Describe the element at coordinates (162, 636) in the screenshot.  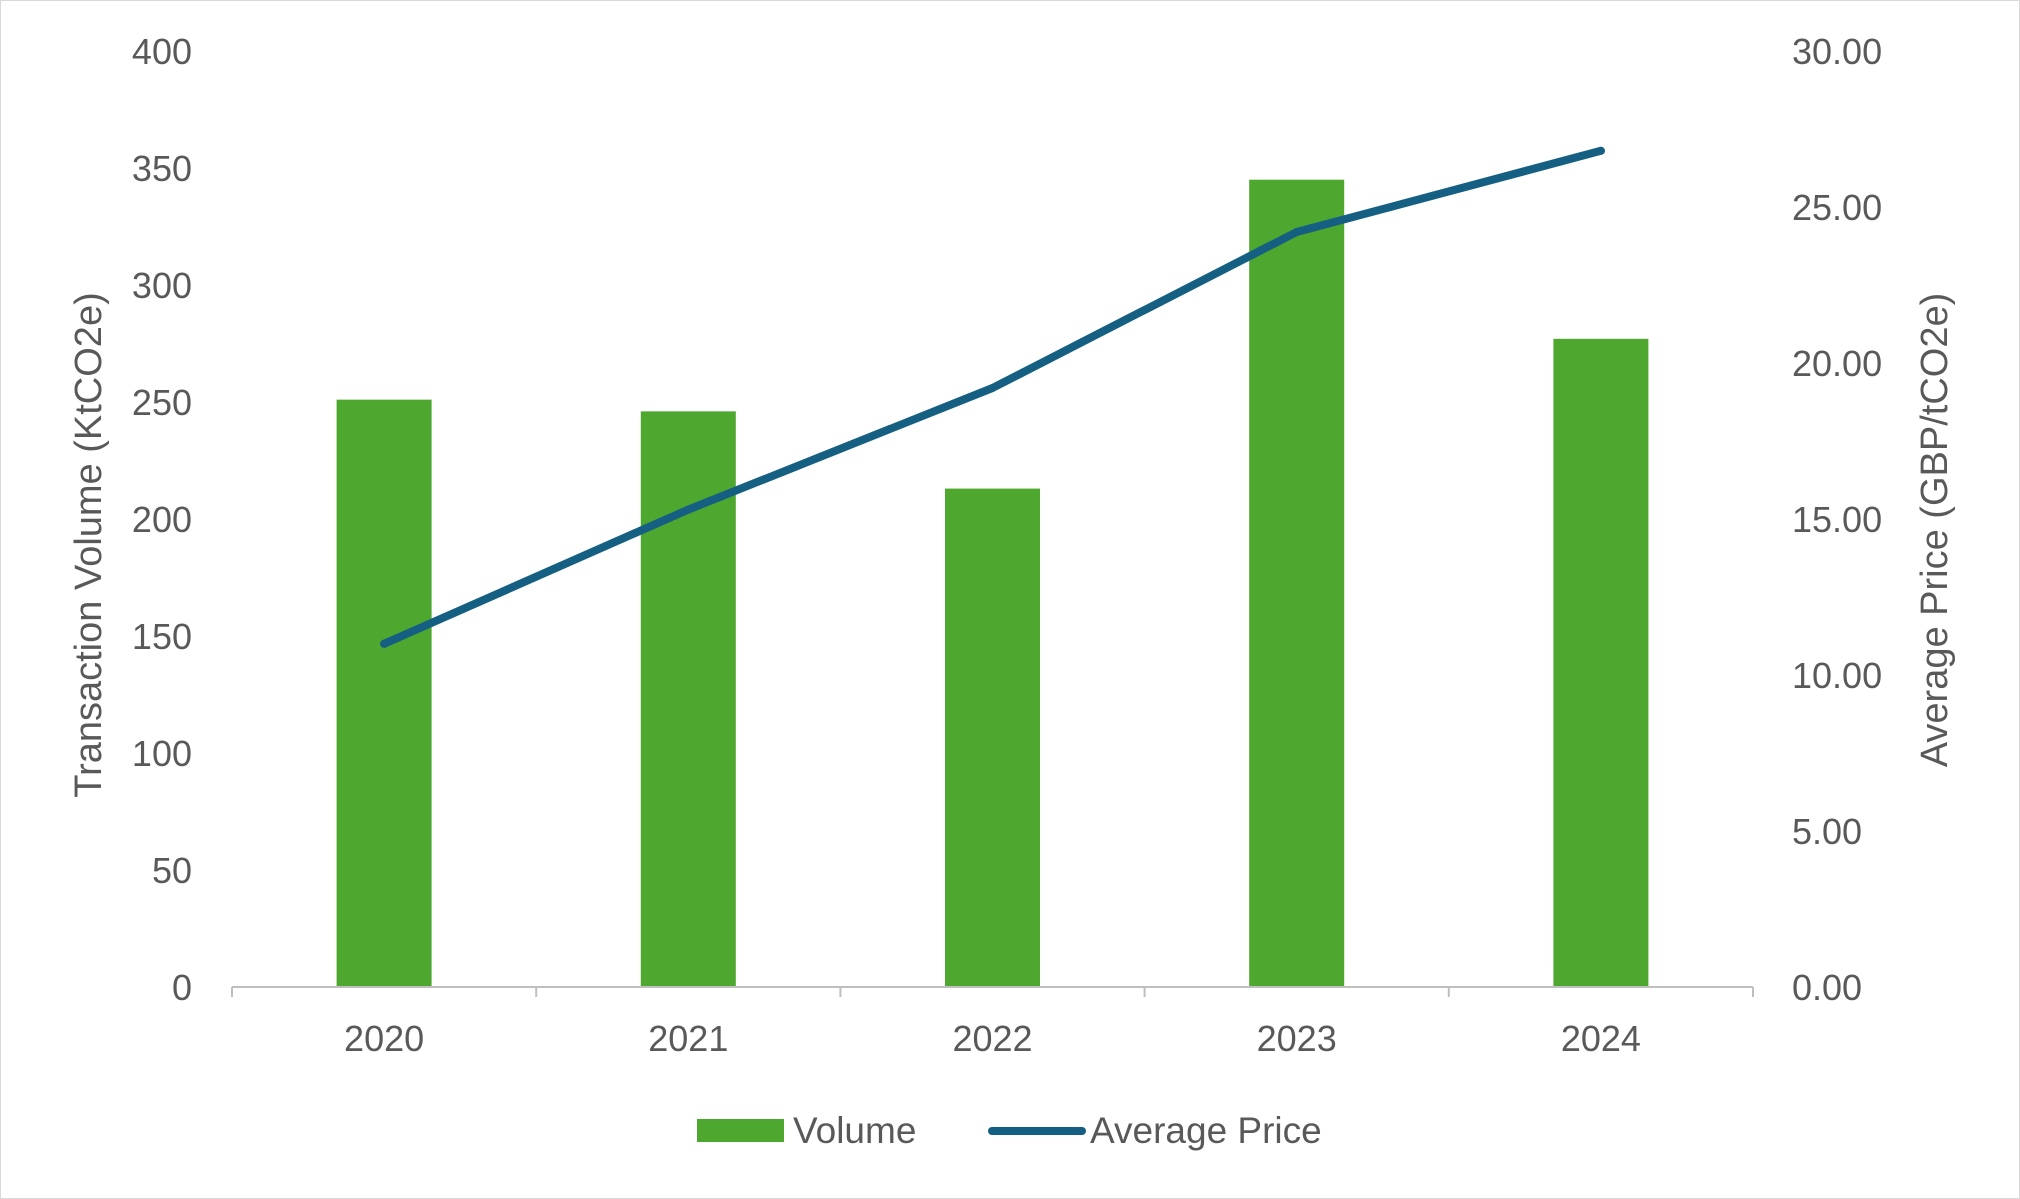
I see `y-left-tick-label: 150` at that location.